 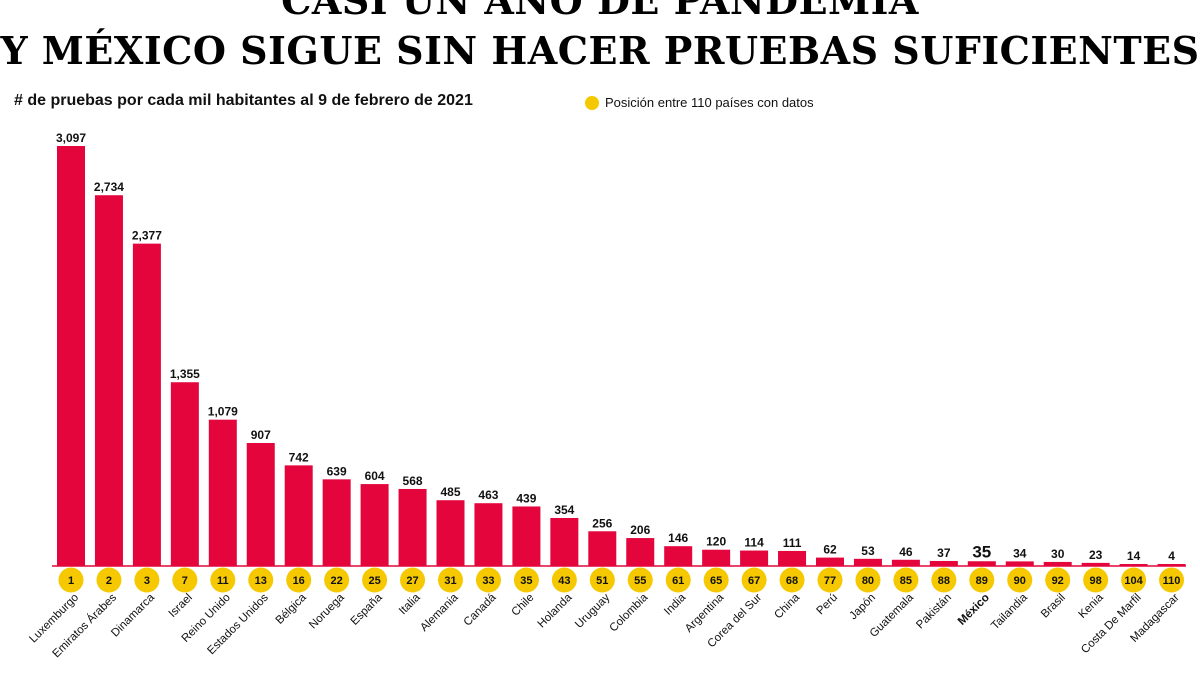 I want to click on rank-label: 104, so click(x=1133, y=581).